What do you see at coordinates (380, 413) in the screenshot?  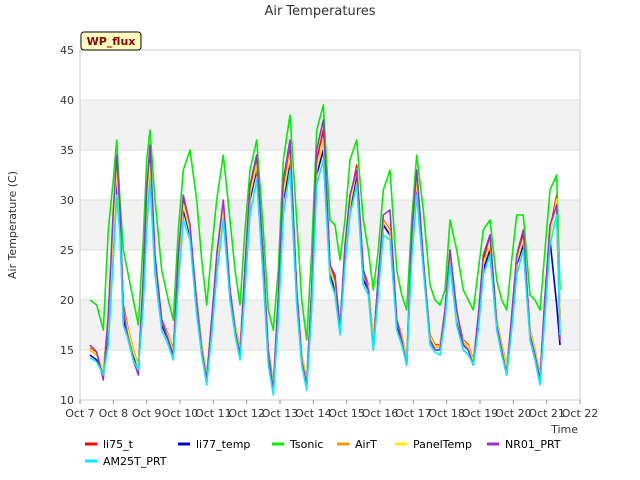 I see `x-tick-label: Oct 16` at bounding box center [380, 413].